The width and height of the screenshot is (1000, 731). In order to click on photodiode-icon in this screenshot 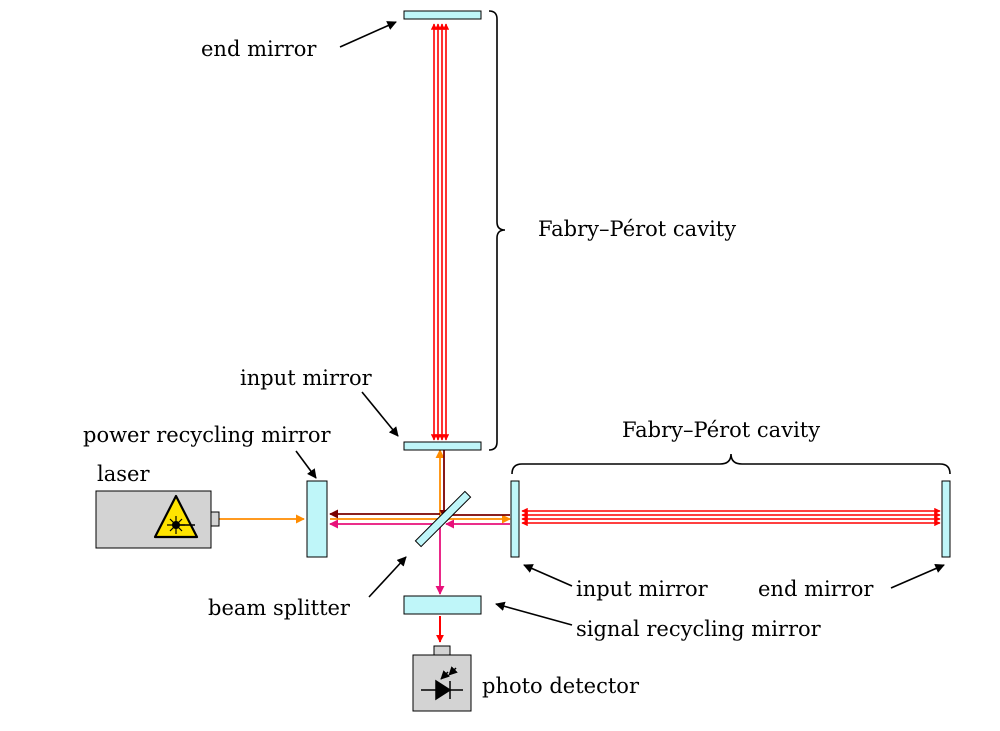, I will do `click(442, 683)`.